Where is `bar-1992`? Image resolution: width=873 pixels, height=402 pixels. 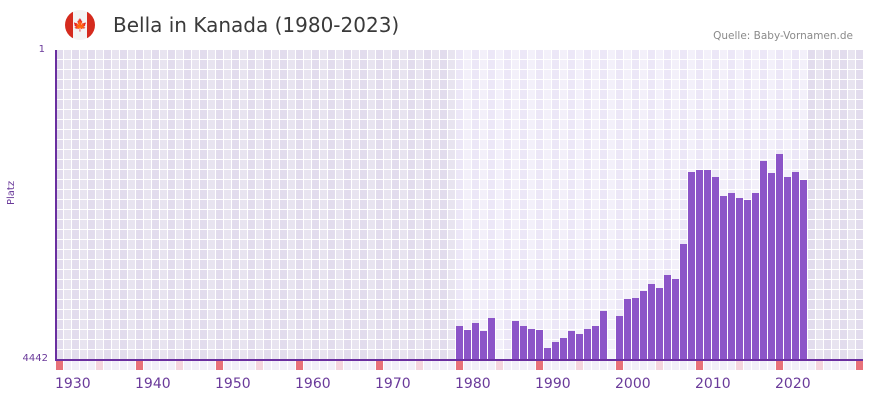 bar-1992 is located at coordinates (555, 350).